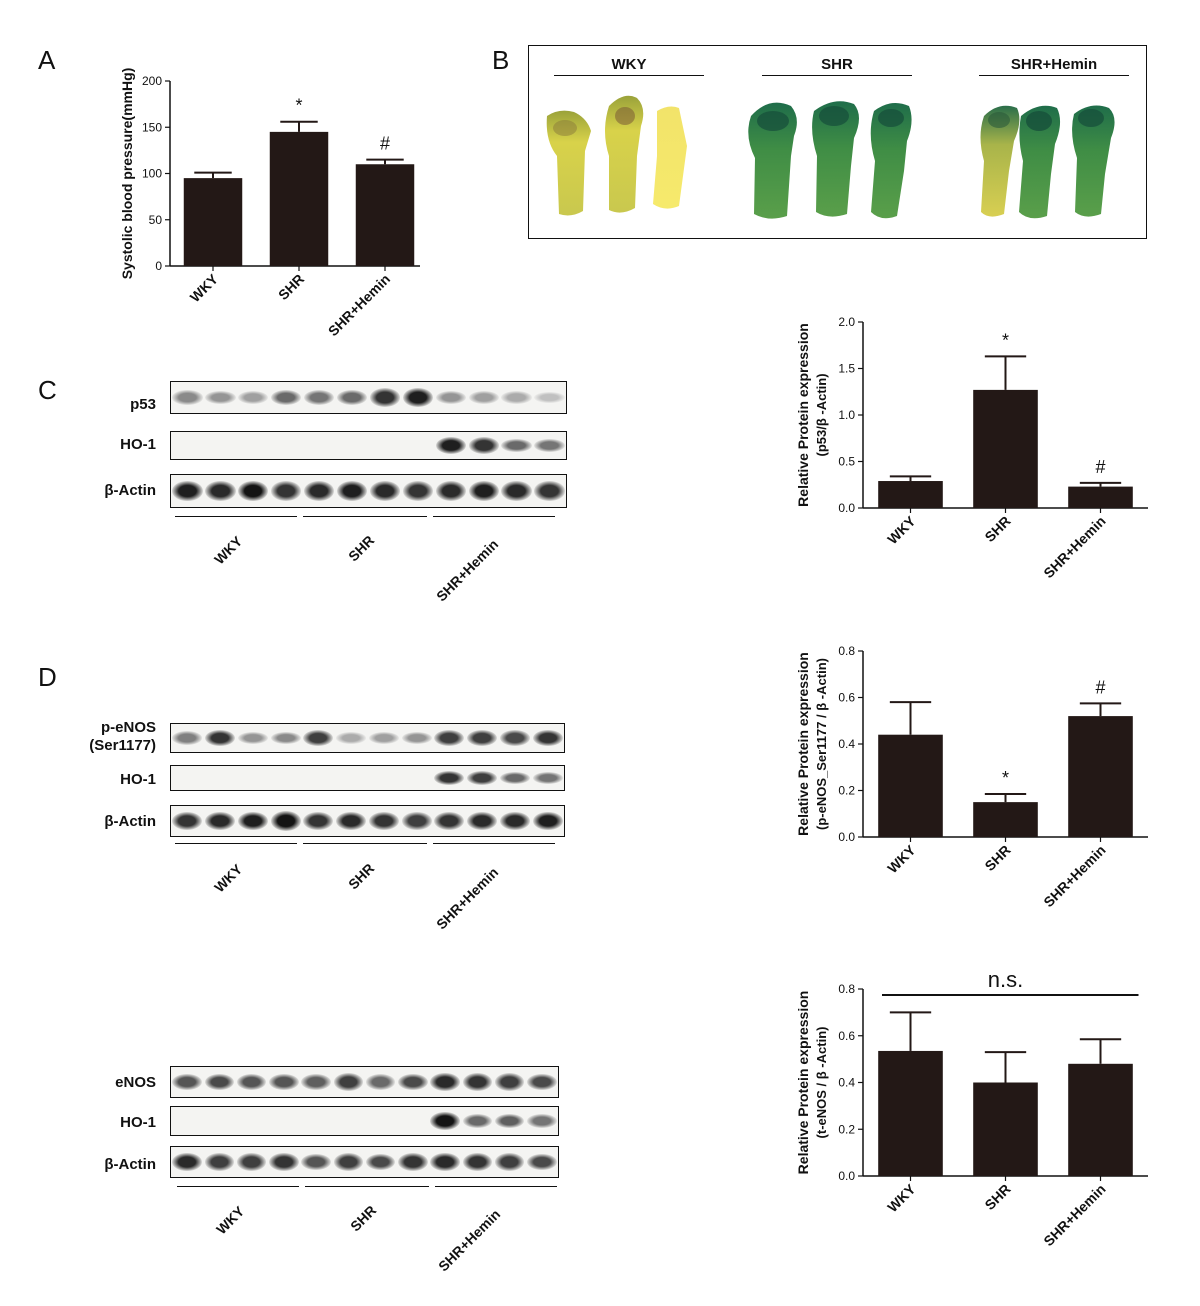 The height and width of the screenshot is (1306, 1200). Describe the element at coordinates (821, 744) in the screenshot. I see `y-axis-label: (p-eNOS_Ser1177 / β -Actin)` at that location.